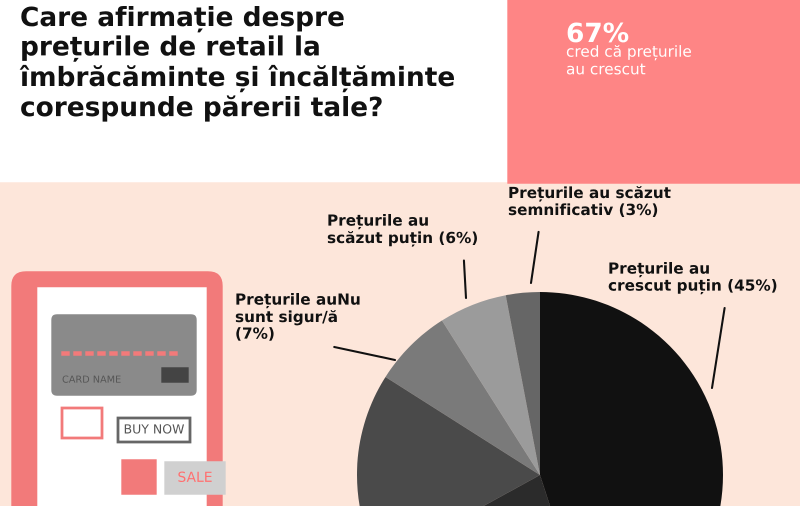 This screenshot has width=800, height=506. What do you see at coordinates (598, 32) in the screenshot?
I see `text: 67%` at bounding box center [598, 32].